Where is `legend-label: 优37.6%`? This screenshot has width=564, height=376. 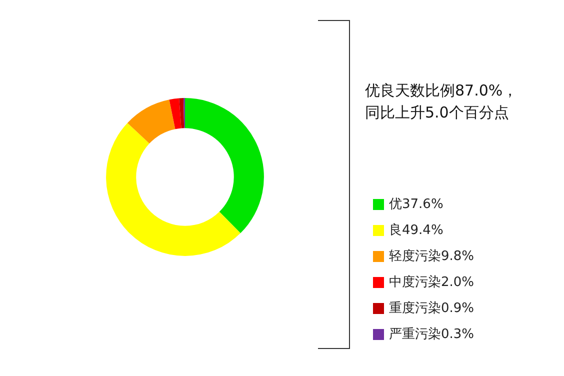 legend-label: 优37.6% is located at coordinates (416, 204).